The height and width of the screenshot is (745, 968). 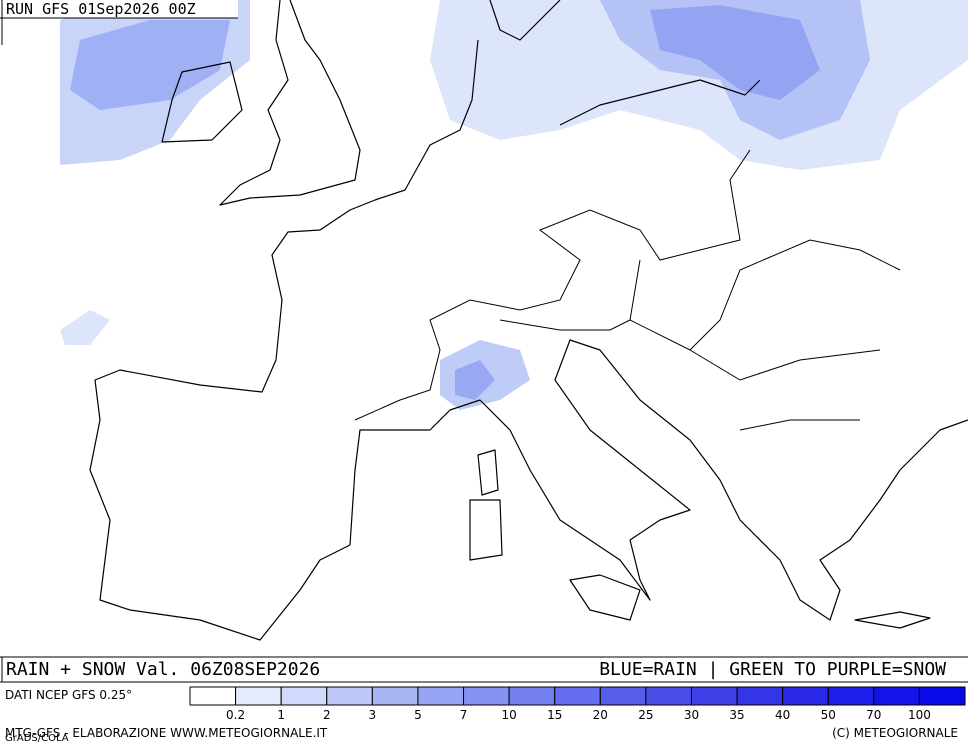 What do you see at coordinates (464, 715) in the screenshot?
I see `colorbar-label: 7` at bounding box center [464, 715].